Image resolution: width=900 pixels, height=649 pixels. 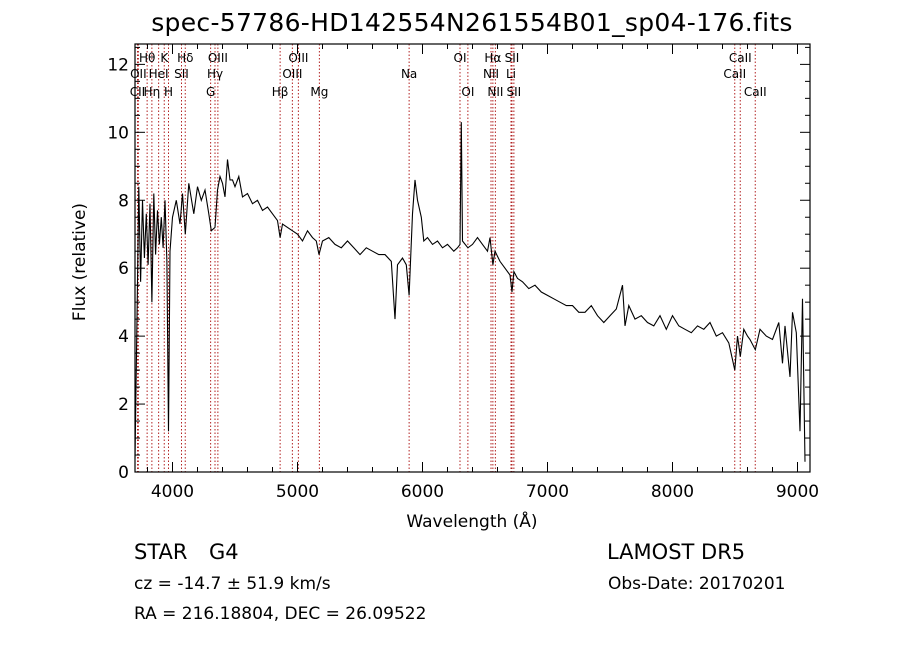 I want to click on x-tick-label: 5000, so click(x=297, y=492).